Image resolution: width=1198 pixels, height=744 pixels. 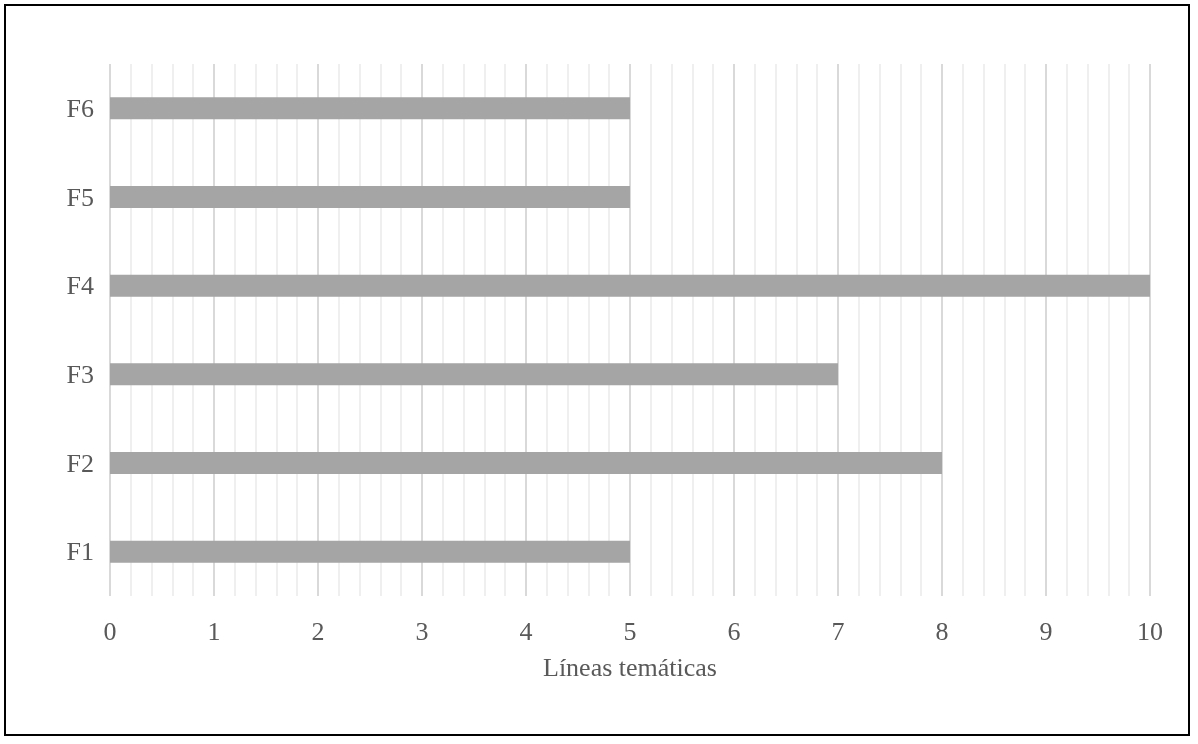 What do you see at coordinates (80, 286) in the screenshot?
I see `y-tick-label: F4` at bounding box center [80, 286].